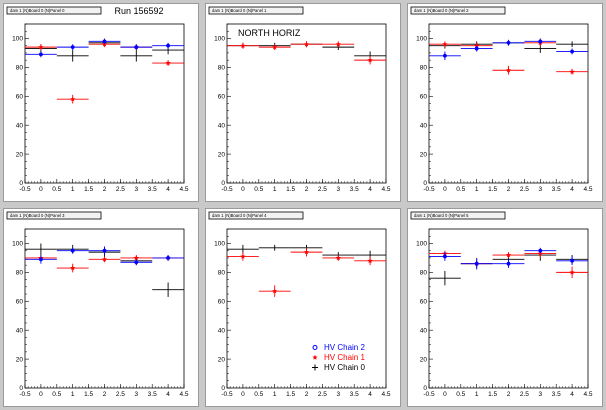 The width and height of the screenshot is (606, 410). What do you see at coordinates (138, 11) in the screenshot?
I see `run-label: Run 156592` at bounding box center [138, 11].